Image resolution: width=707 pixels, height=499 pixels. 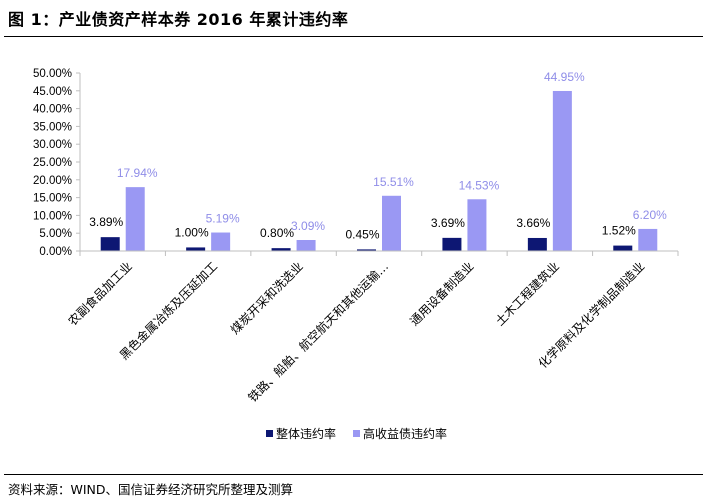 I want to click on legend-label: 整体违约率, so click(x=306, y=433).